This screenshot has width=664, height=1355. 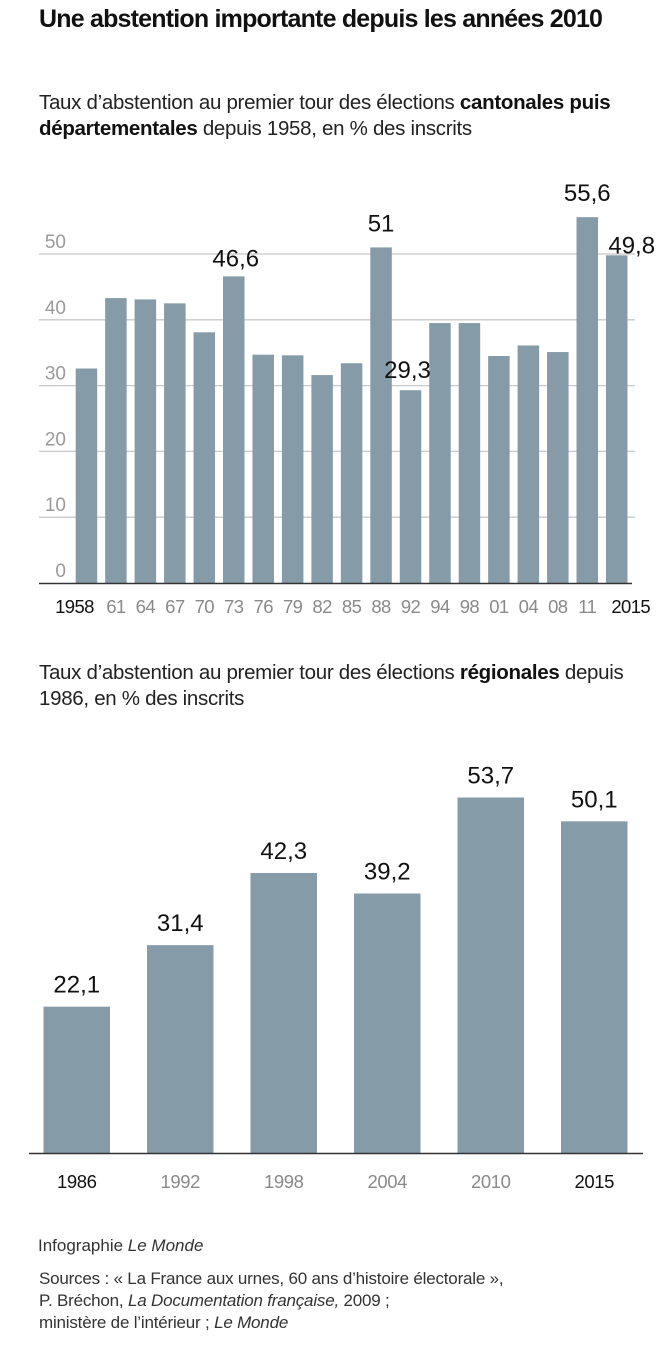 What do you see at coordinates (491, 1181) in the screenshot?
I see `x-tick-label: 2010` at bounding box center [491, 1181].